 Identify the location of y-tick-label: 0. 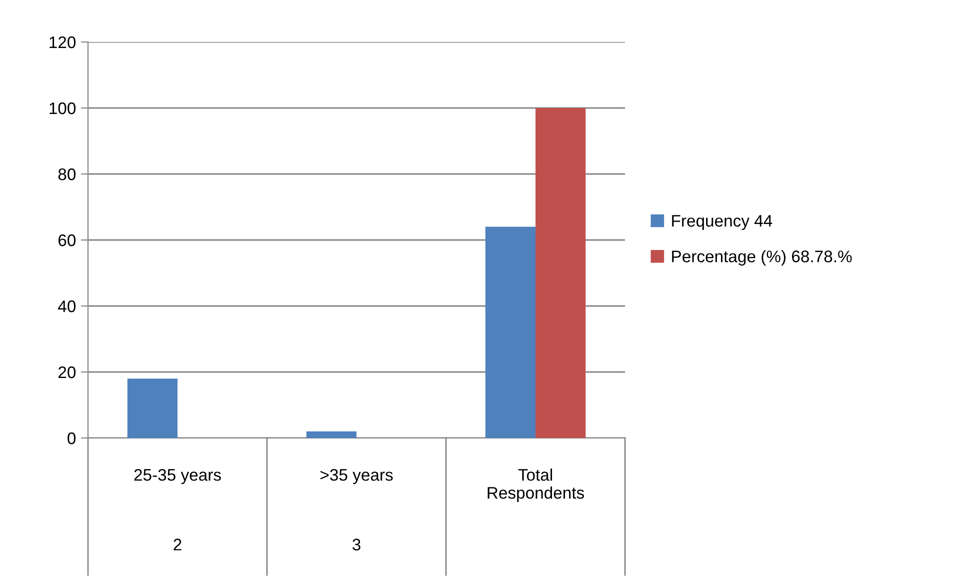
(72, 438).